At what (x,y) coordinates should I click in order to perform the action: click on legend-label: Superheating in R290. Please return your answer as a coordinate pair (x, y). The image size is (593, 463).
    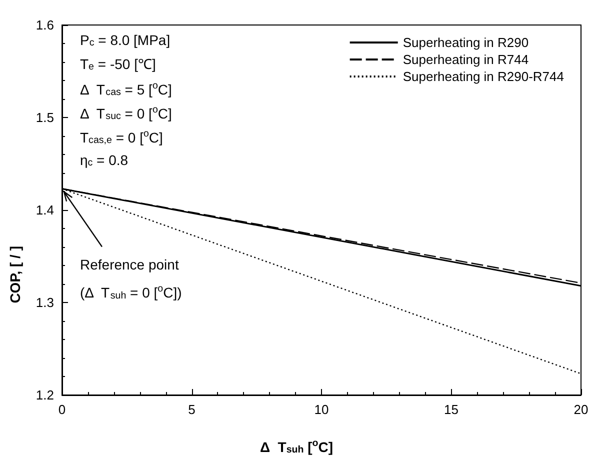
    Looking at the image, I should click on (465, 42).